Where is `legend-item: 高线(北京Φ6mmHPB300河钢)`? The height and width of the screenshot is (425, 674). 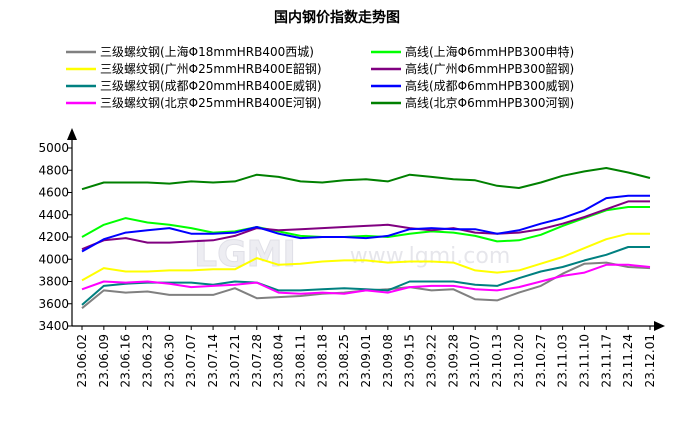 legend-item: 高线(北京Φ6mmHPB300河钢) is located at coordinates (472, 102).